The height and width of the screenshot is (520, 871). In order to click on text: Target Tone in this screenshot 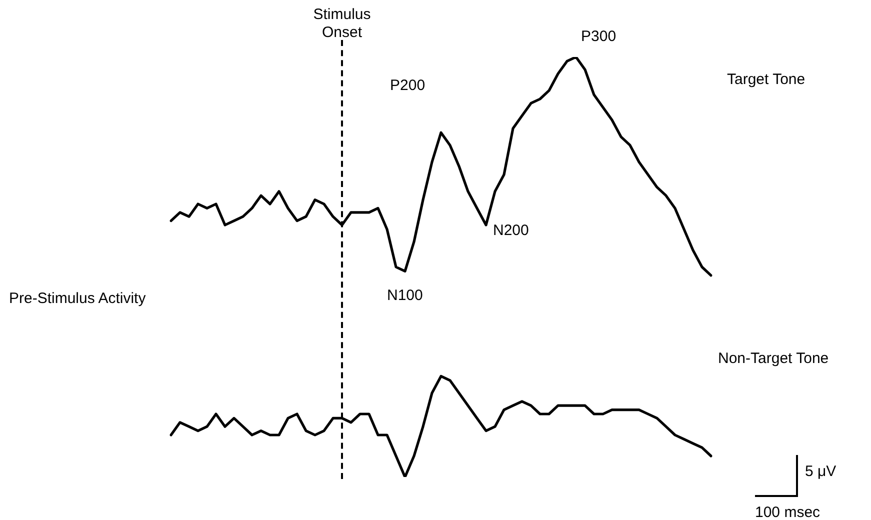, I will do `click(766, 80)`.